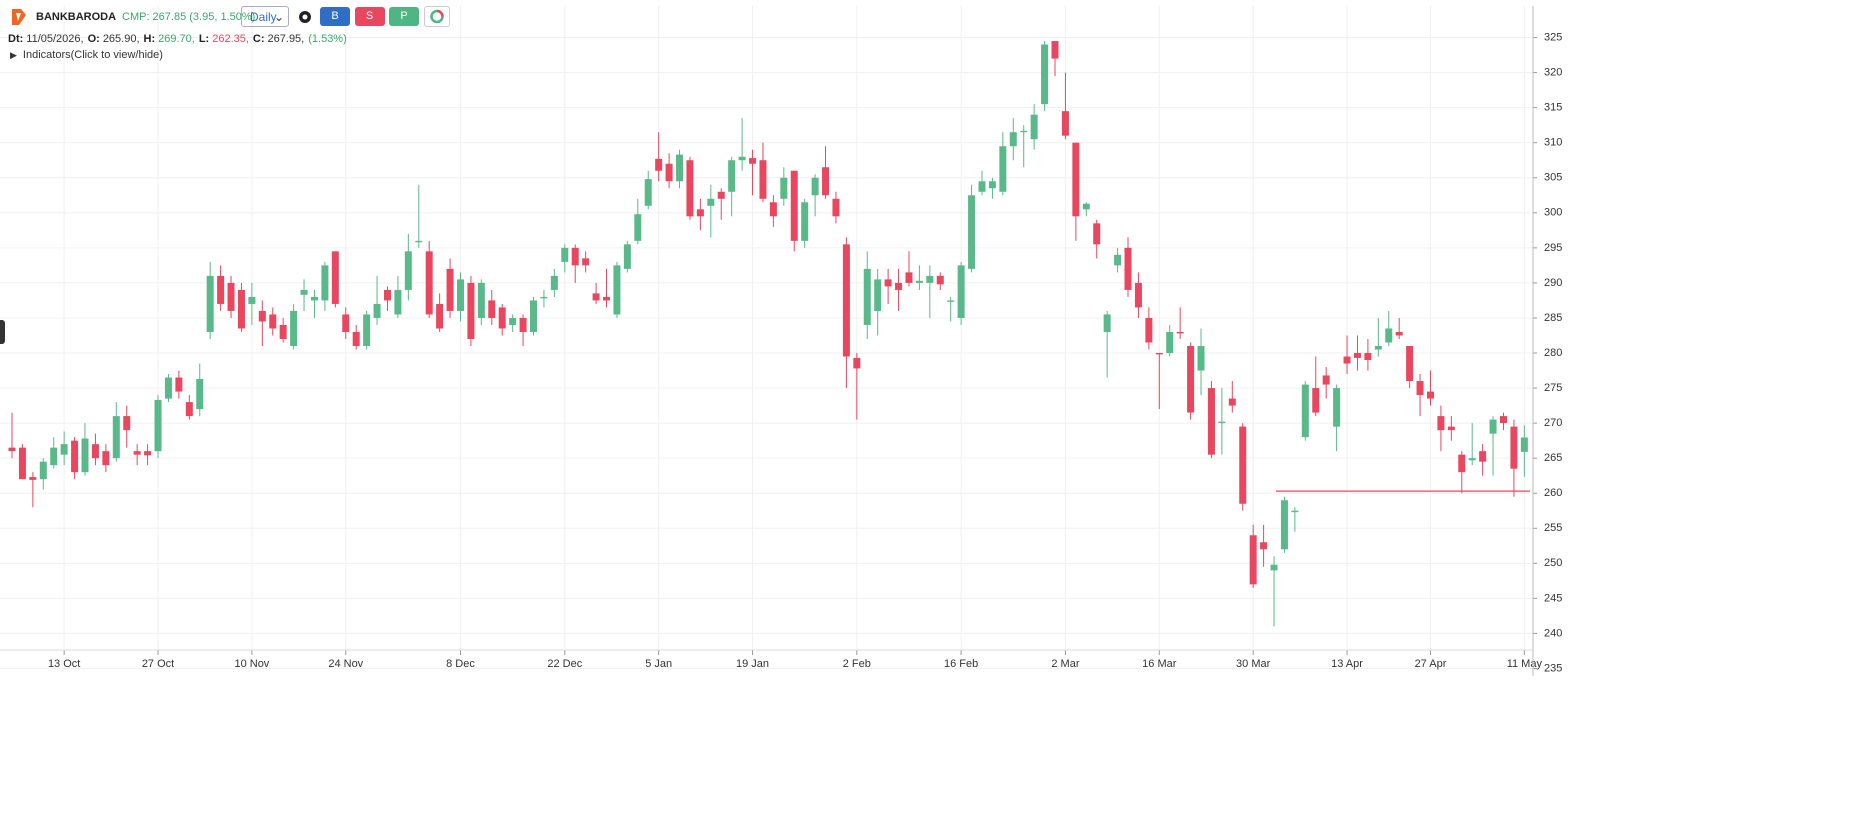  Describe the element at coordinates (1553, 143) in the screenshot. I see `y-tick-label: 310` at that location.